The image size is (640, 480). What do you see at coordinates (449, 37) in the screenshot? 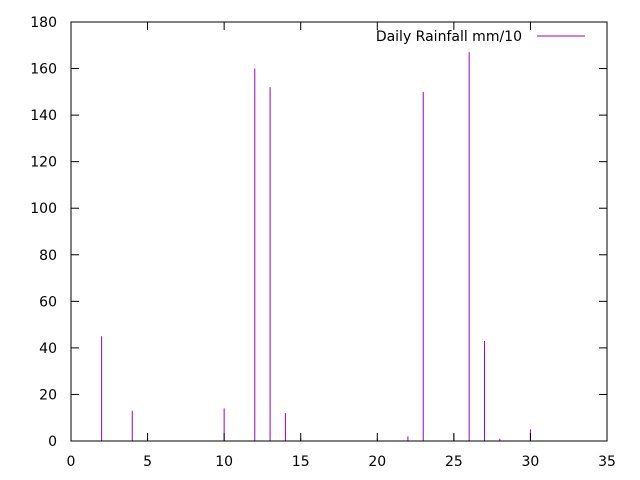
I see `legend-label: Daily Rainfall mm/10` at bounding box center [449, 37].